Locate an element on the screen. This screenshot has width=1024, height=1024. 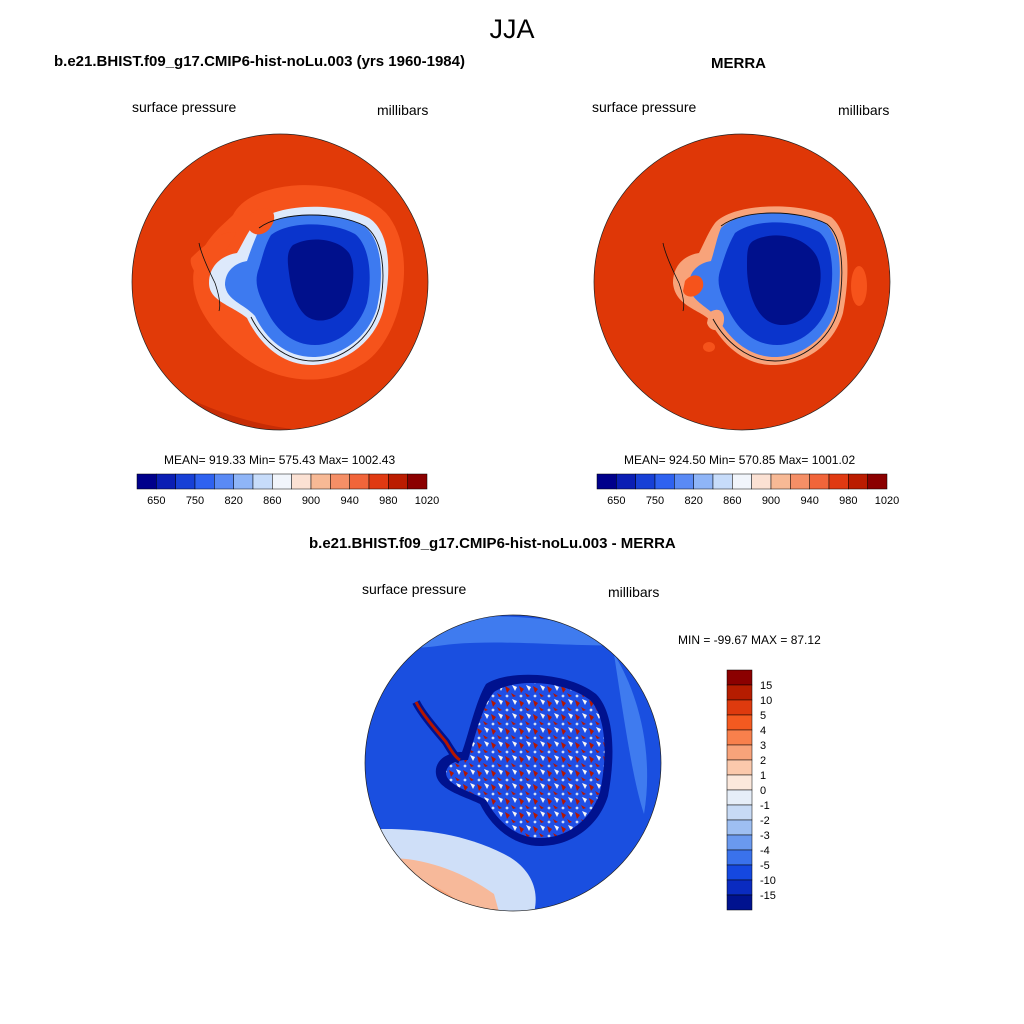
diff-colorbar-tick-label: -4 is located at coordinates (765, 851).